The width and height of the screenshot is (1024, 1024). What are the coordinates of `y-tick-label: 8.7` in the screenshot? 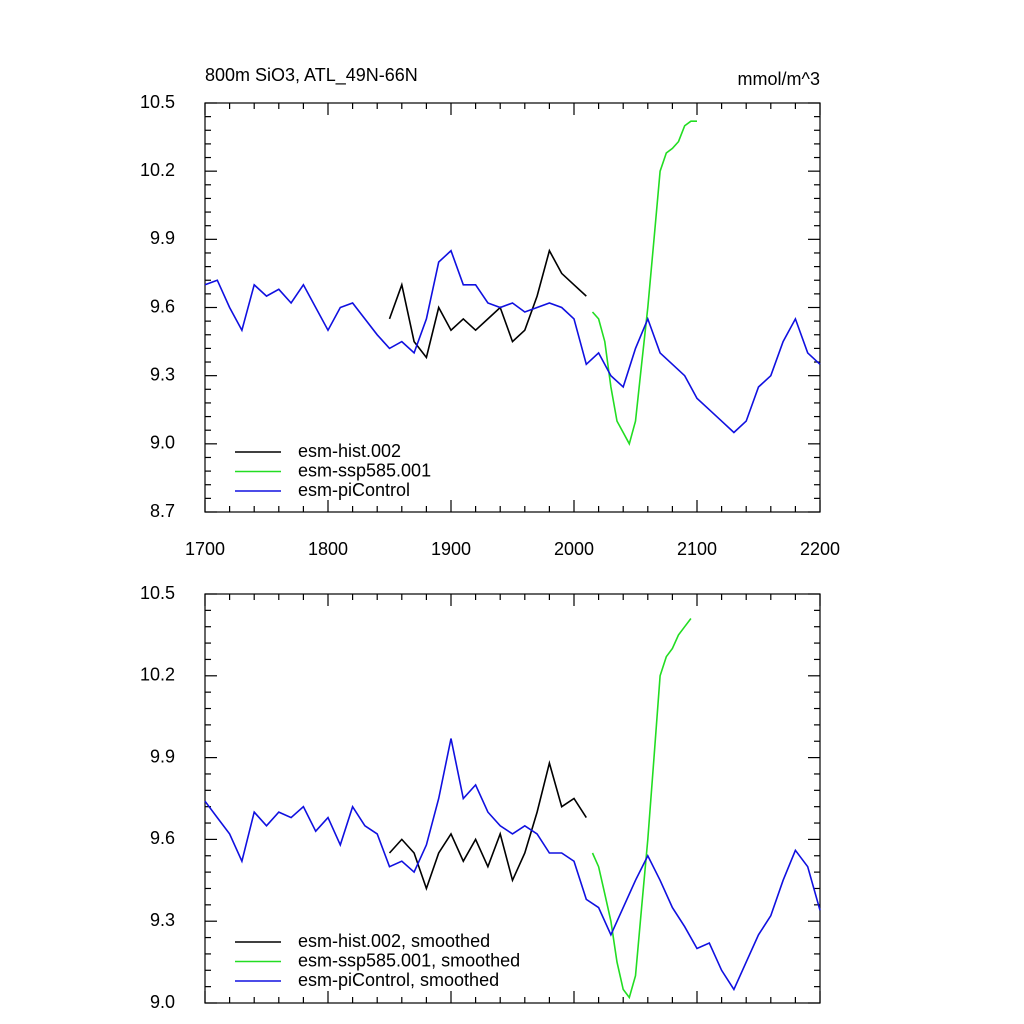 It's located at (162, 511).